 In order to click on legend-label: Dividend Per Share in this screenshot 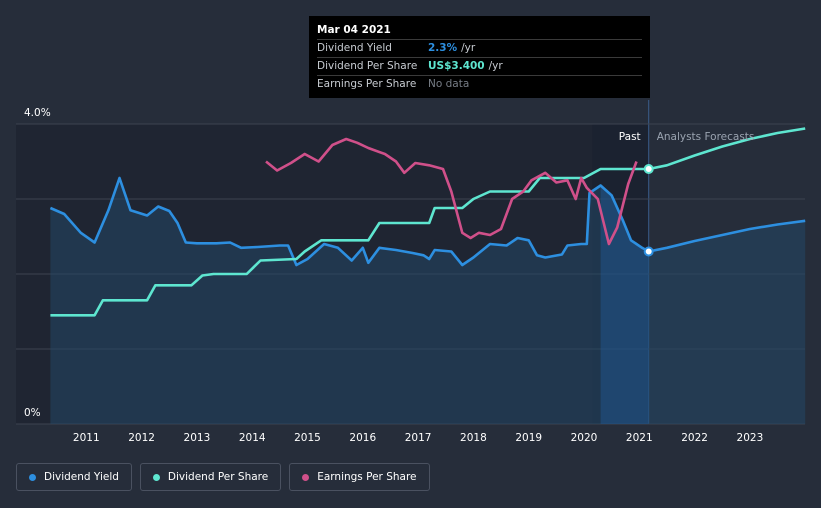, I will do `click(218, 477)`.